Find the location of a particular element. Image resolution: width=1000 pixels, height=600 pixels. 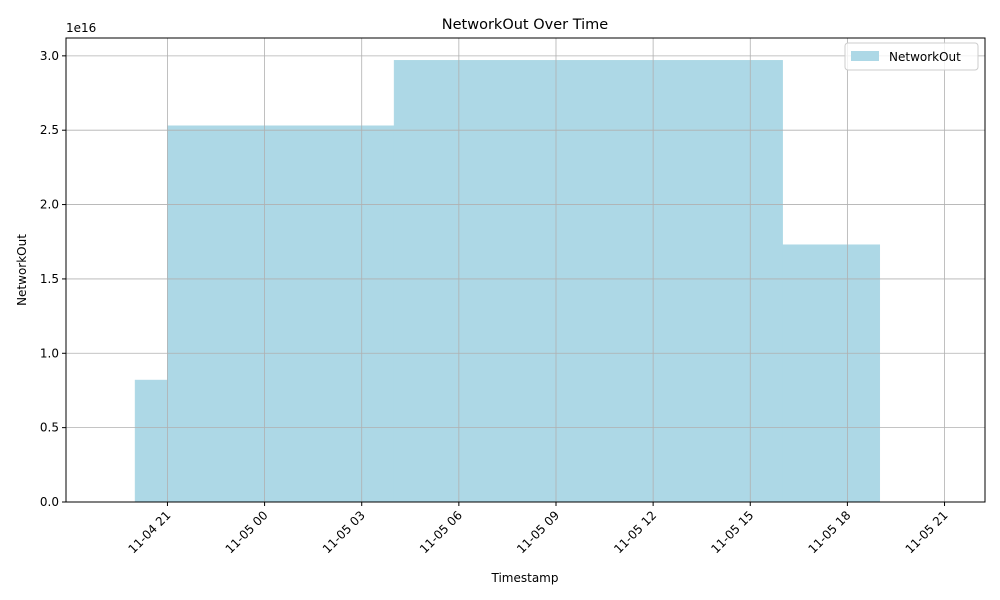

legend-swatch is located at coordinates (865, 56).